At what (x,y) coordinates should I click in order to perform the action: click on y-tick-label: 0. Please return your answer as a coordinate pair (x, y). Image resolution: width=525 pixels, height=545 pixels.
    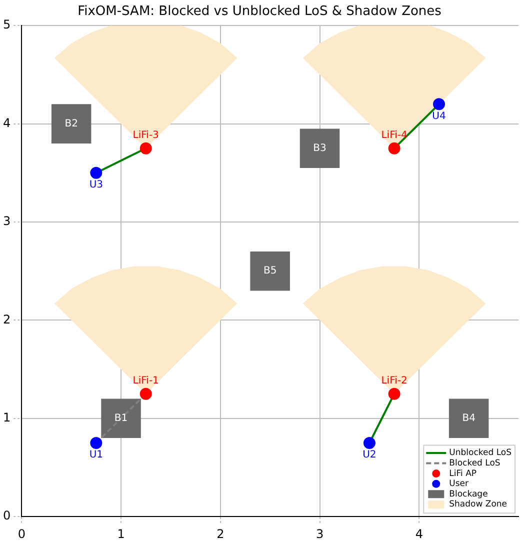
    Looking at the image, I should click on (6, 515).